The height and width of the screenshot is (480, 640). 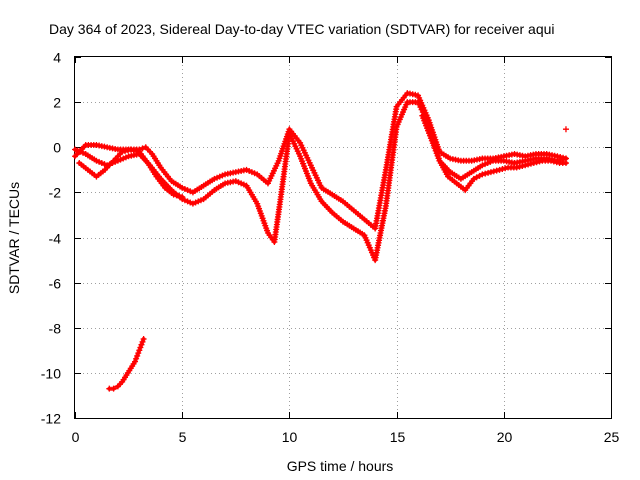 What do you see at coordinates (505, 437) in the screenshot?
I see `x-tick-label: 20` at bounding box center [505, 437].